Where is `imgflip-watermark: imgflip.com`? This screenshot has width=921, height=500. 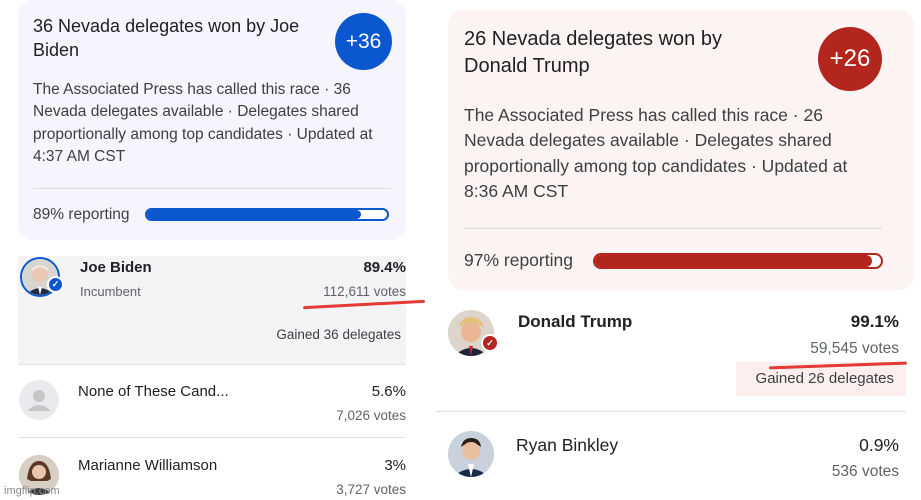
imgflip-watermark: imgflip.com is located at coordinates (32, 491).